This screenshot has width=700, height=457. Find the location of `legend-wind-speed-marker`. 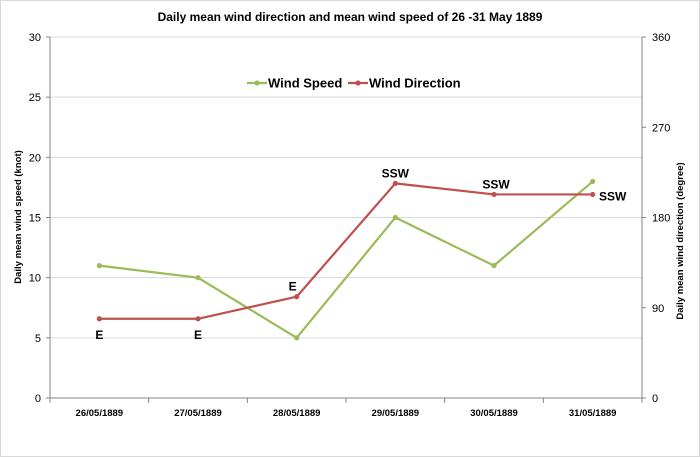

legend-wind-speed-marker is located at coordinates (257, 83).